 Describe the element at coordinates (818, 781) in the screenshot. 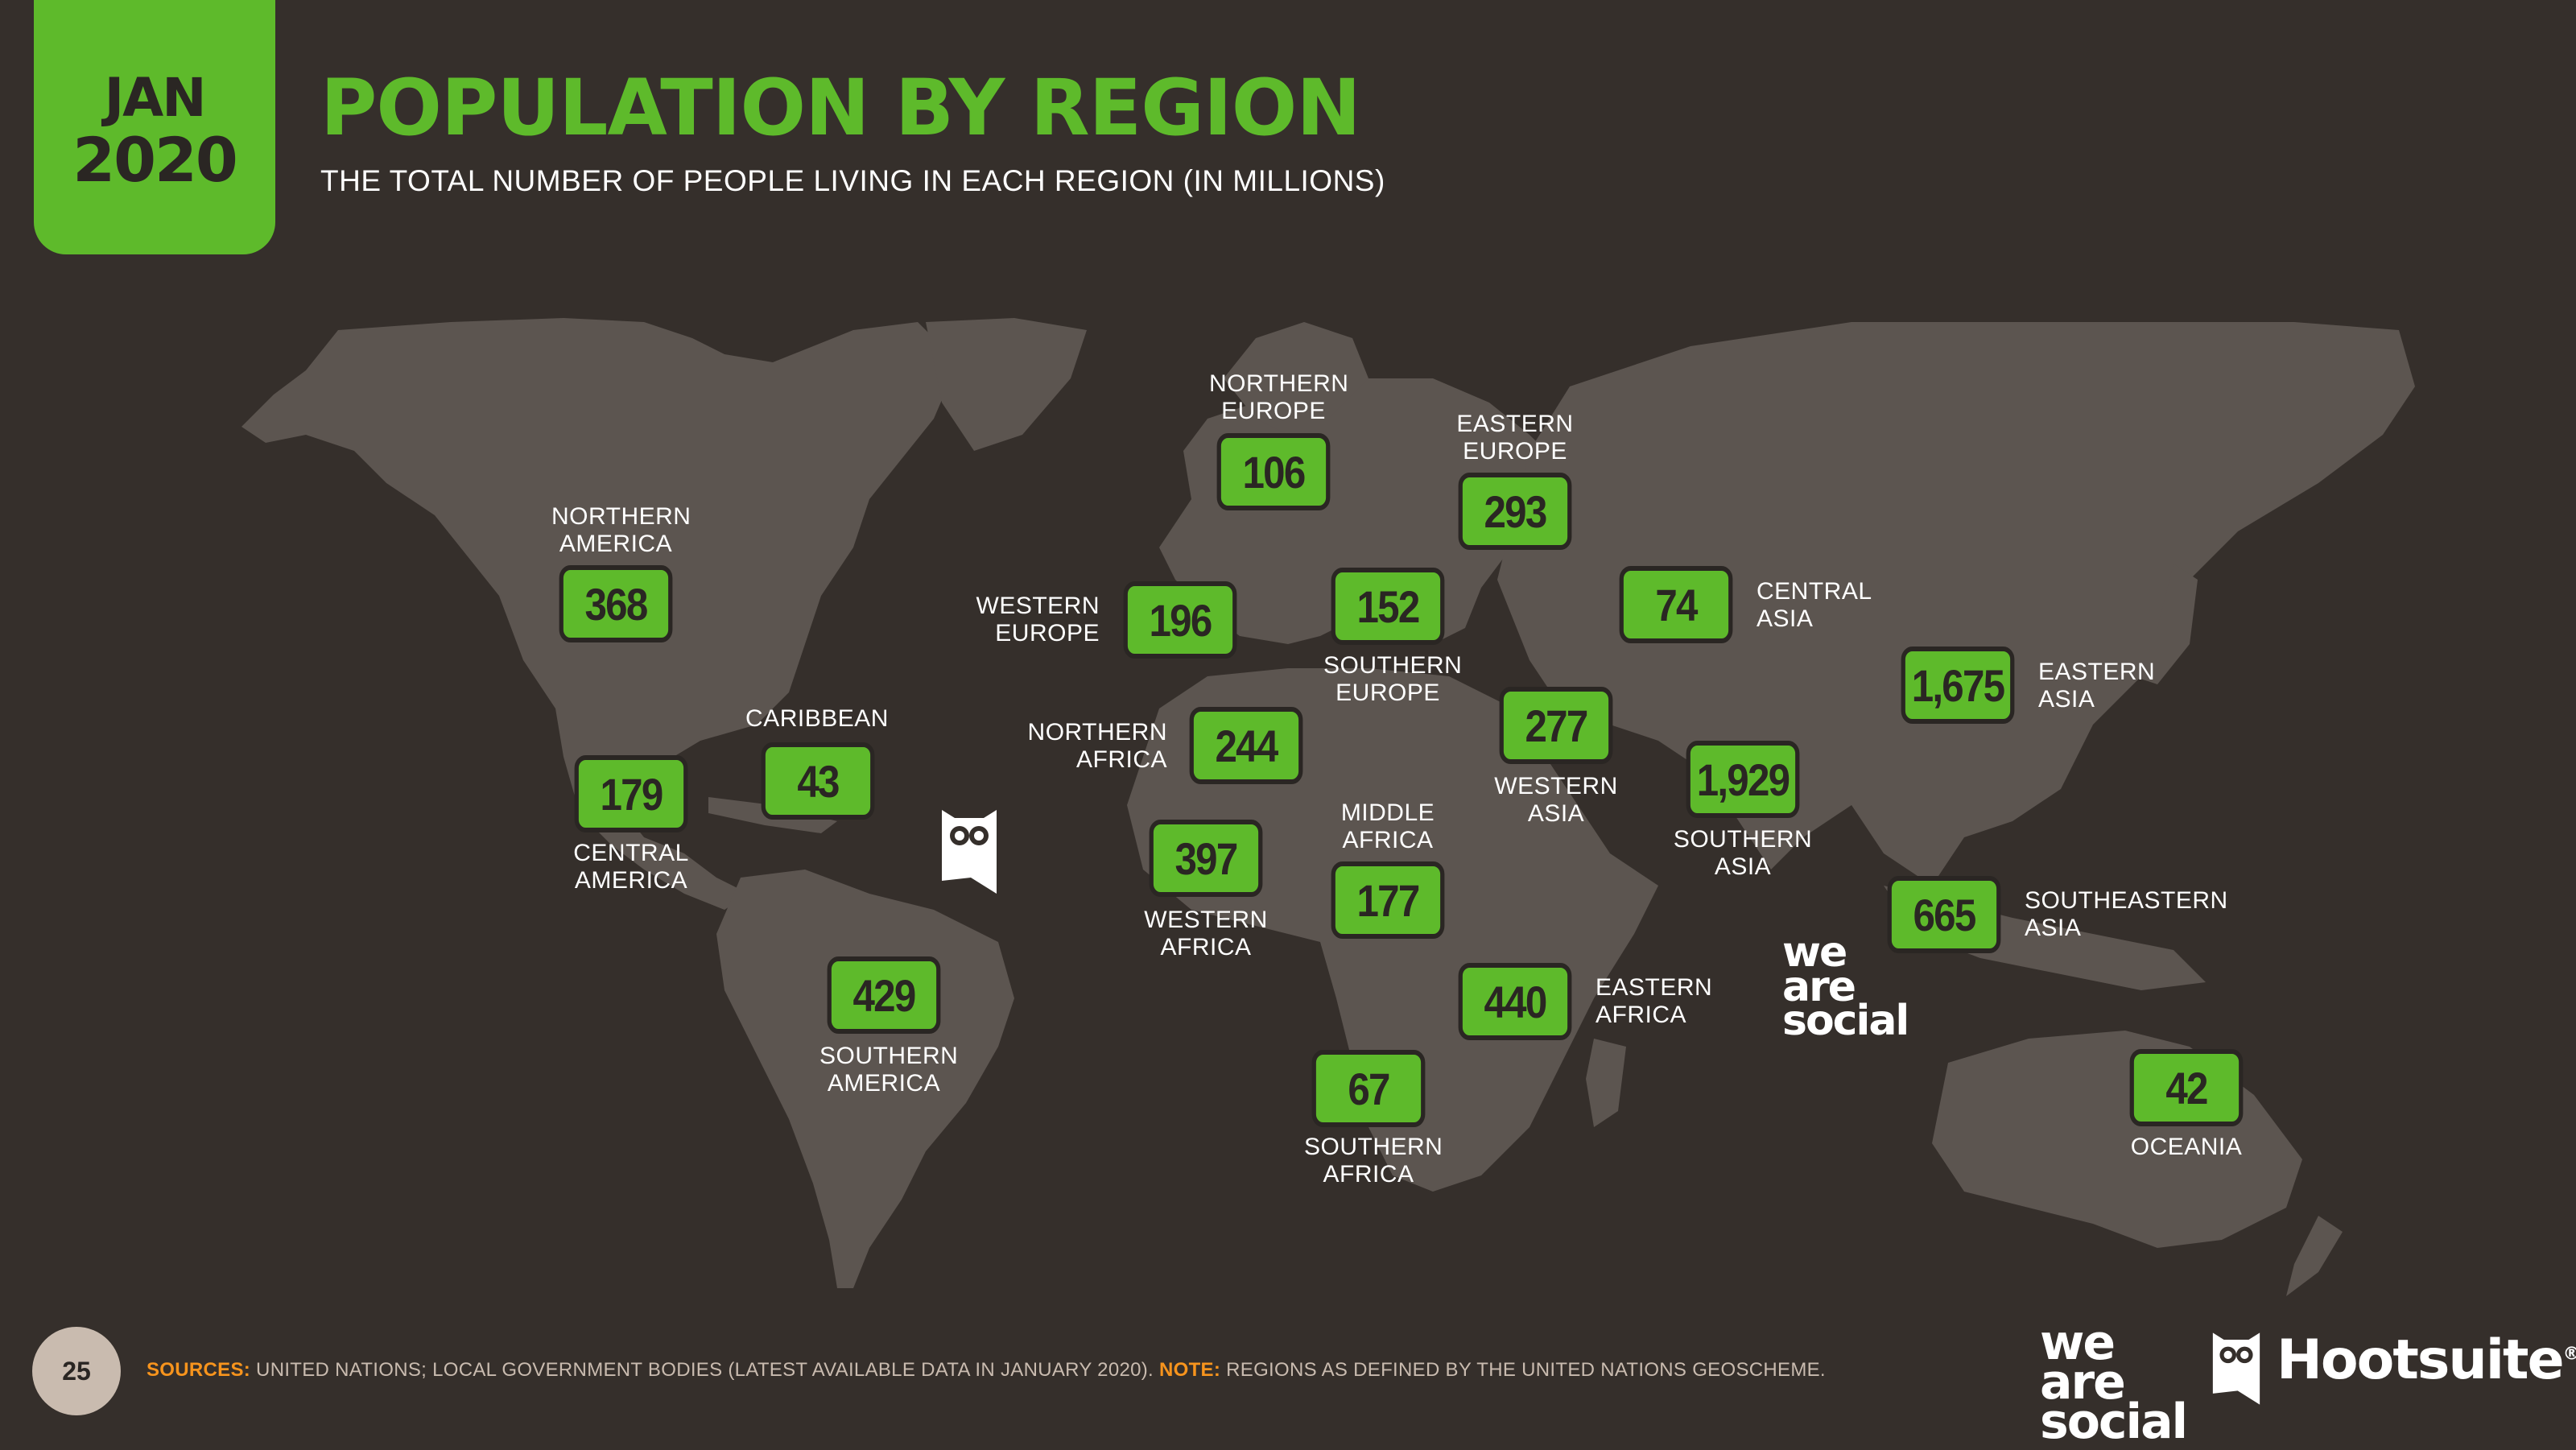

I see `region-value: 43` at that location.